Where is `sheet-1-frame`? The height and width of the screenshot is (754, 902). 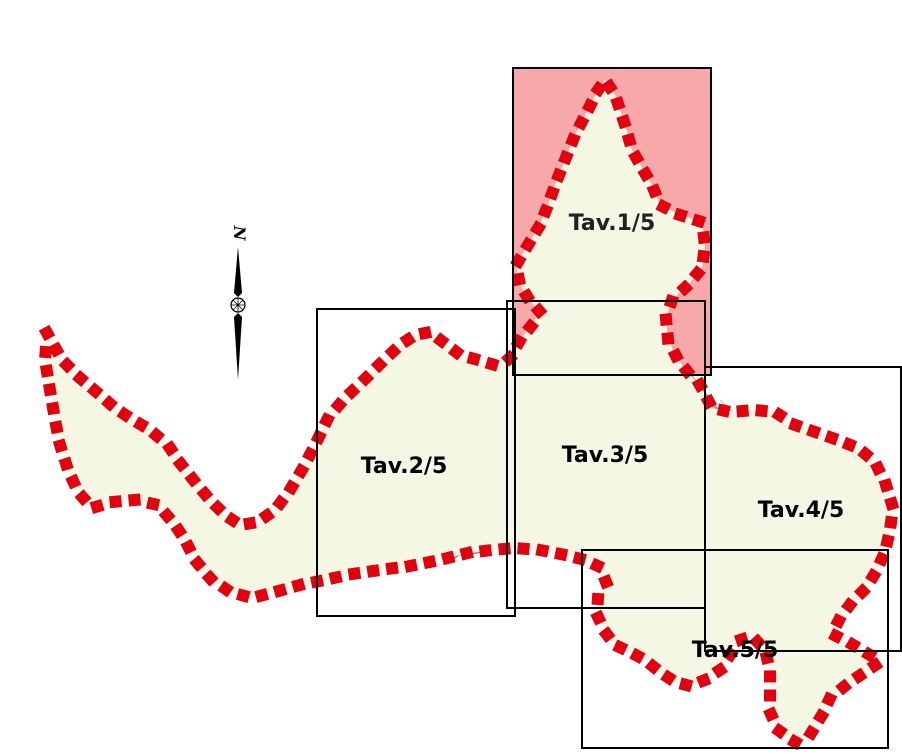 sheet-1-frame is located at coordinates (612, 221).